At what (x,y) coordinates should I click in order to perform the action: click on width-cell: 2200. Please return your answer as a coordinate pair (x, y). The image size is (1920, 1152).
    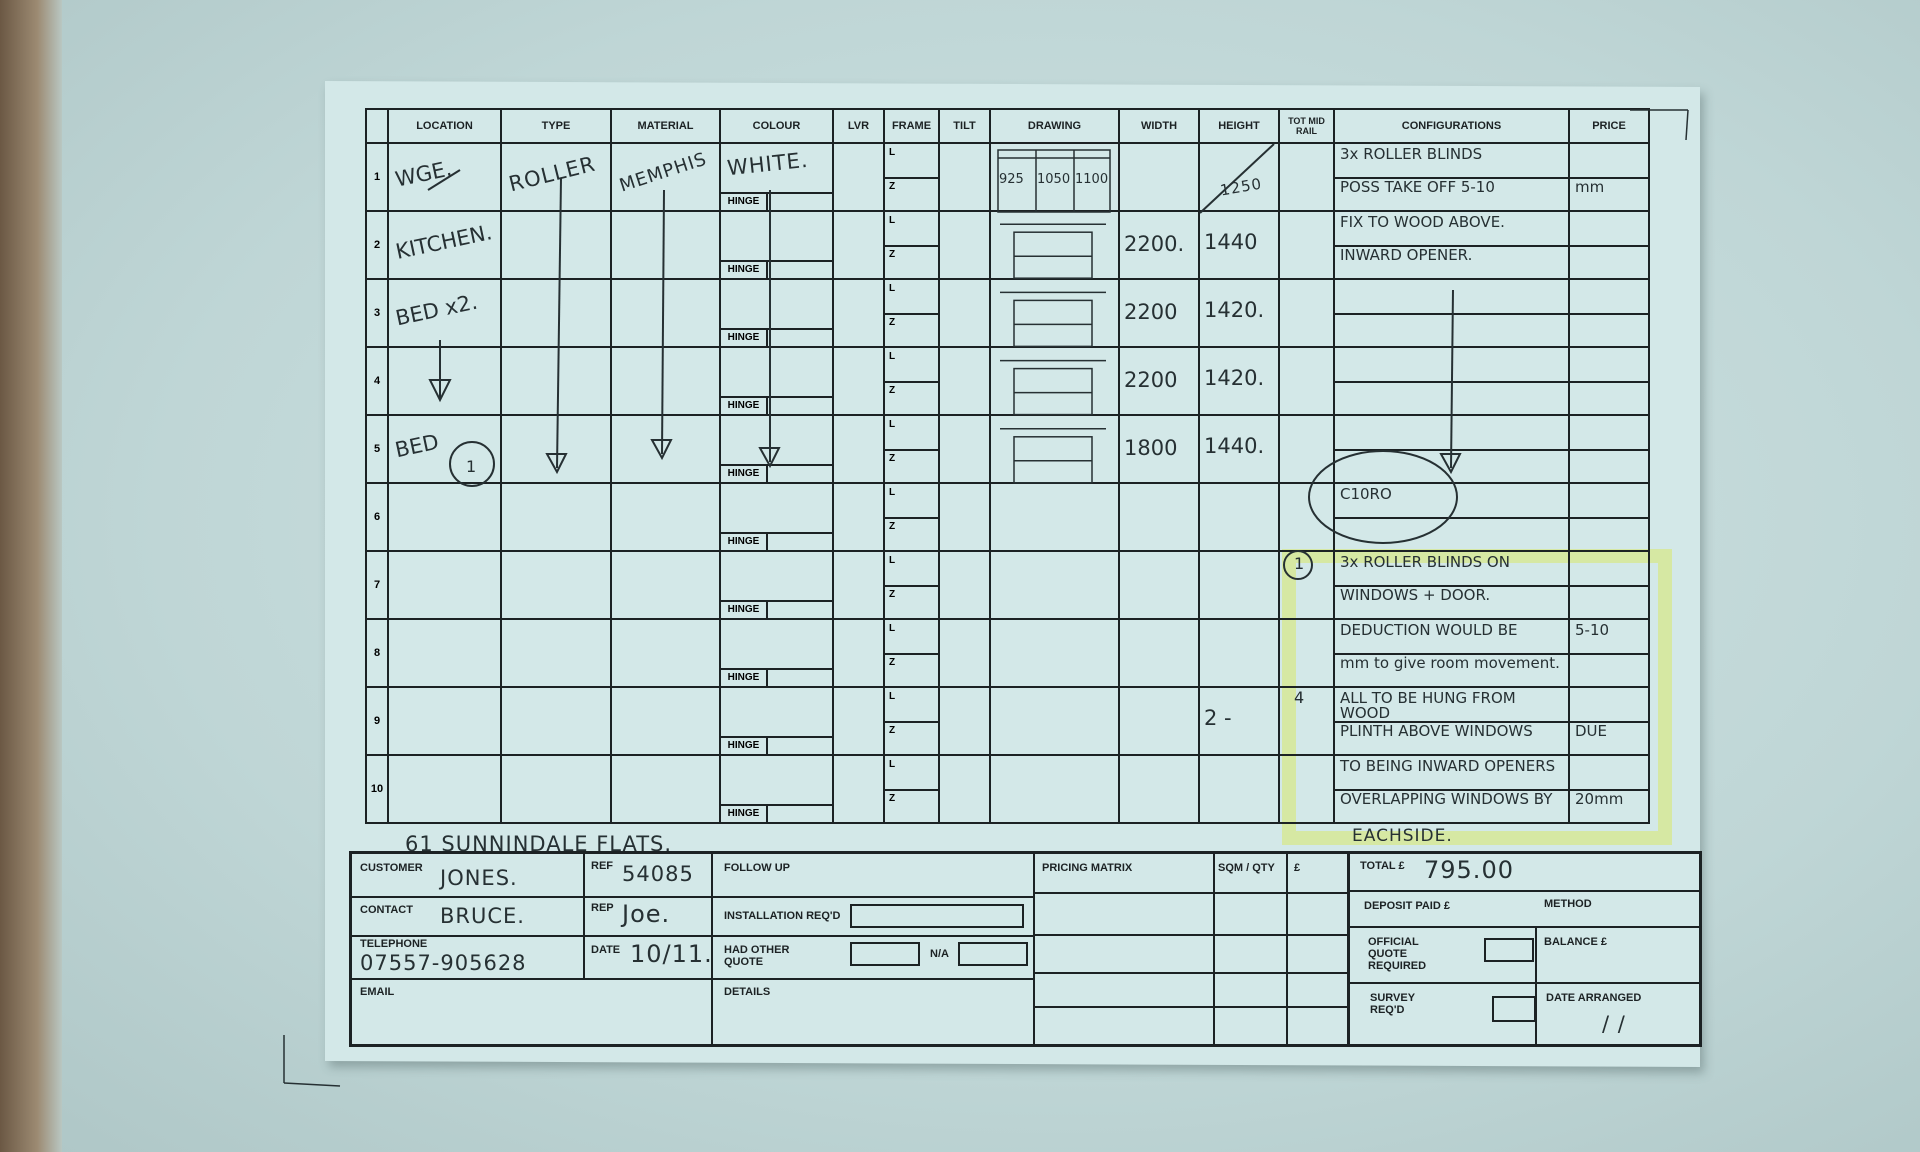
    Looking at the image, I should click on (1159, 313).